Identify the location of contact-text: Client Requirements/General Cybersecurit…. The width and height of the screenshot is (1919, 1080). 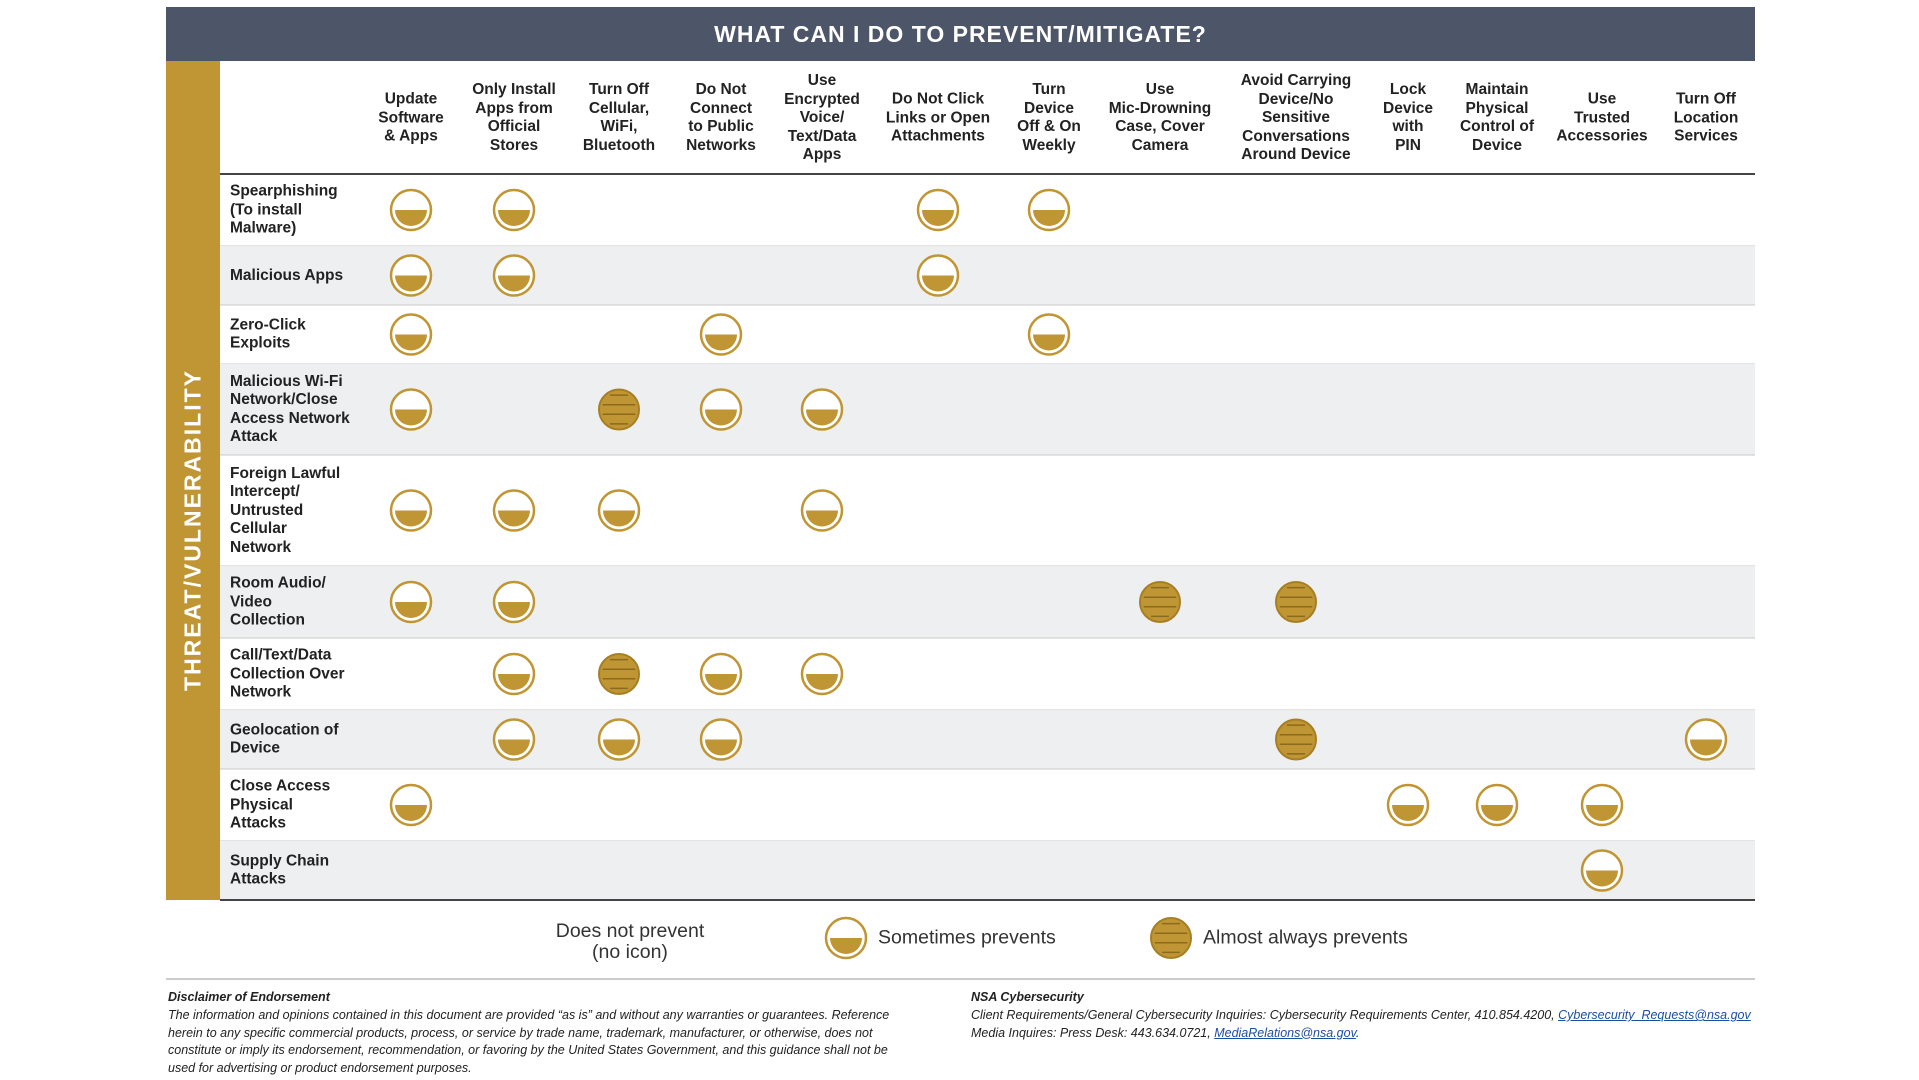
(1265, 1015).